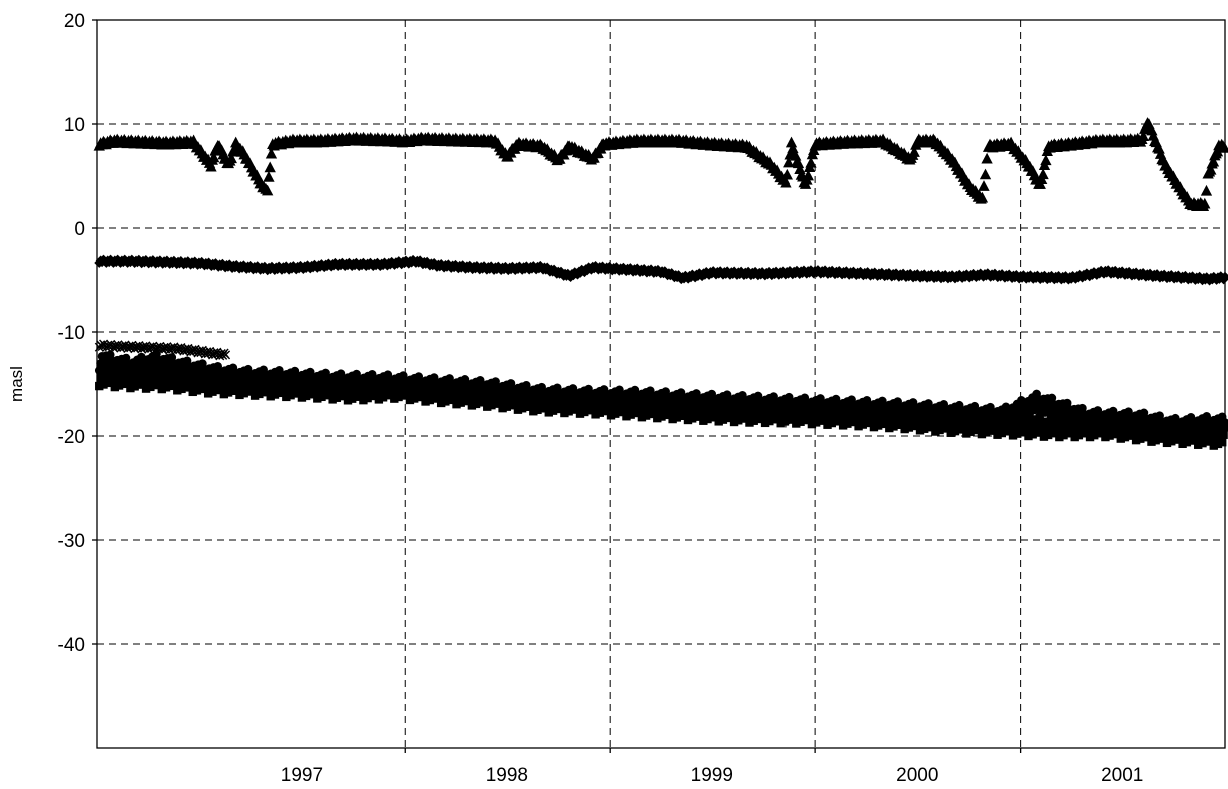 This screenshot has width=1228, height=789. I want to click on y-tick-label: 0, so click(79, 229).